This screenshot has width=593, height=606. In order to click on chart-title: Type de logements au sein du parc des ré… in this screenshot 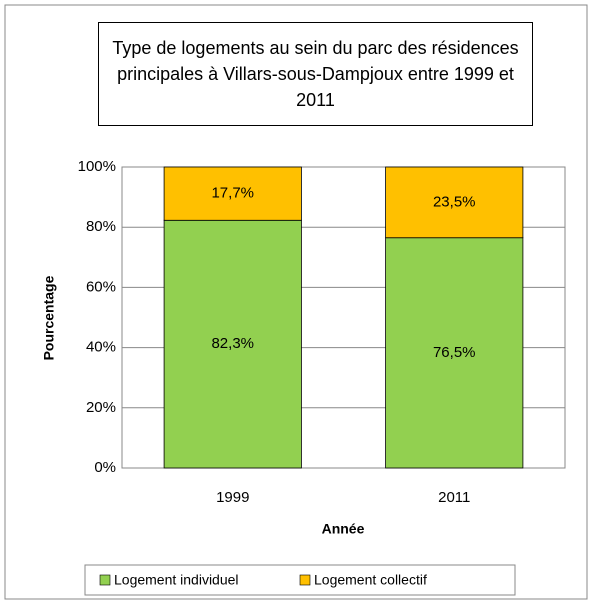, I will do `click(315, 74)`.